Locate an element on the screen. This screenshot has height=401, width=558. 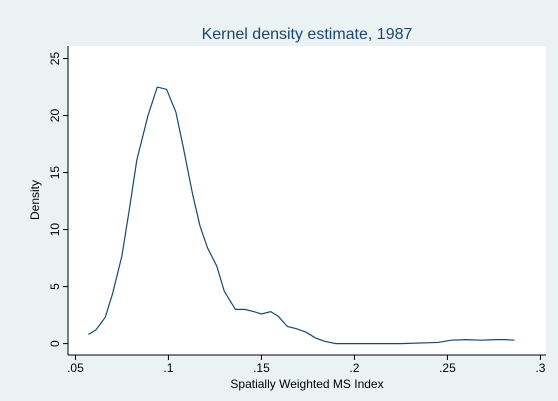
y-tick-label: 0 is located at coordinates (55, 343).